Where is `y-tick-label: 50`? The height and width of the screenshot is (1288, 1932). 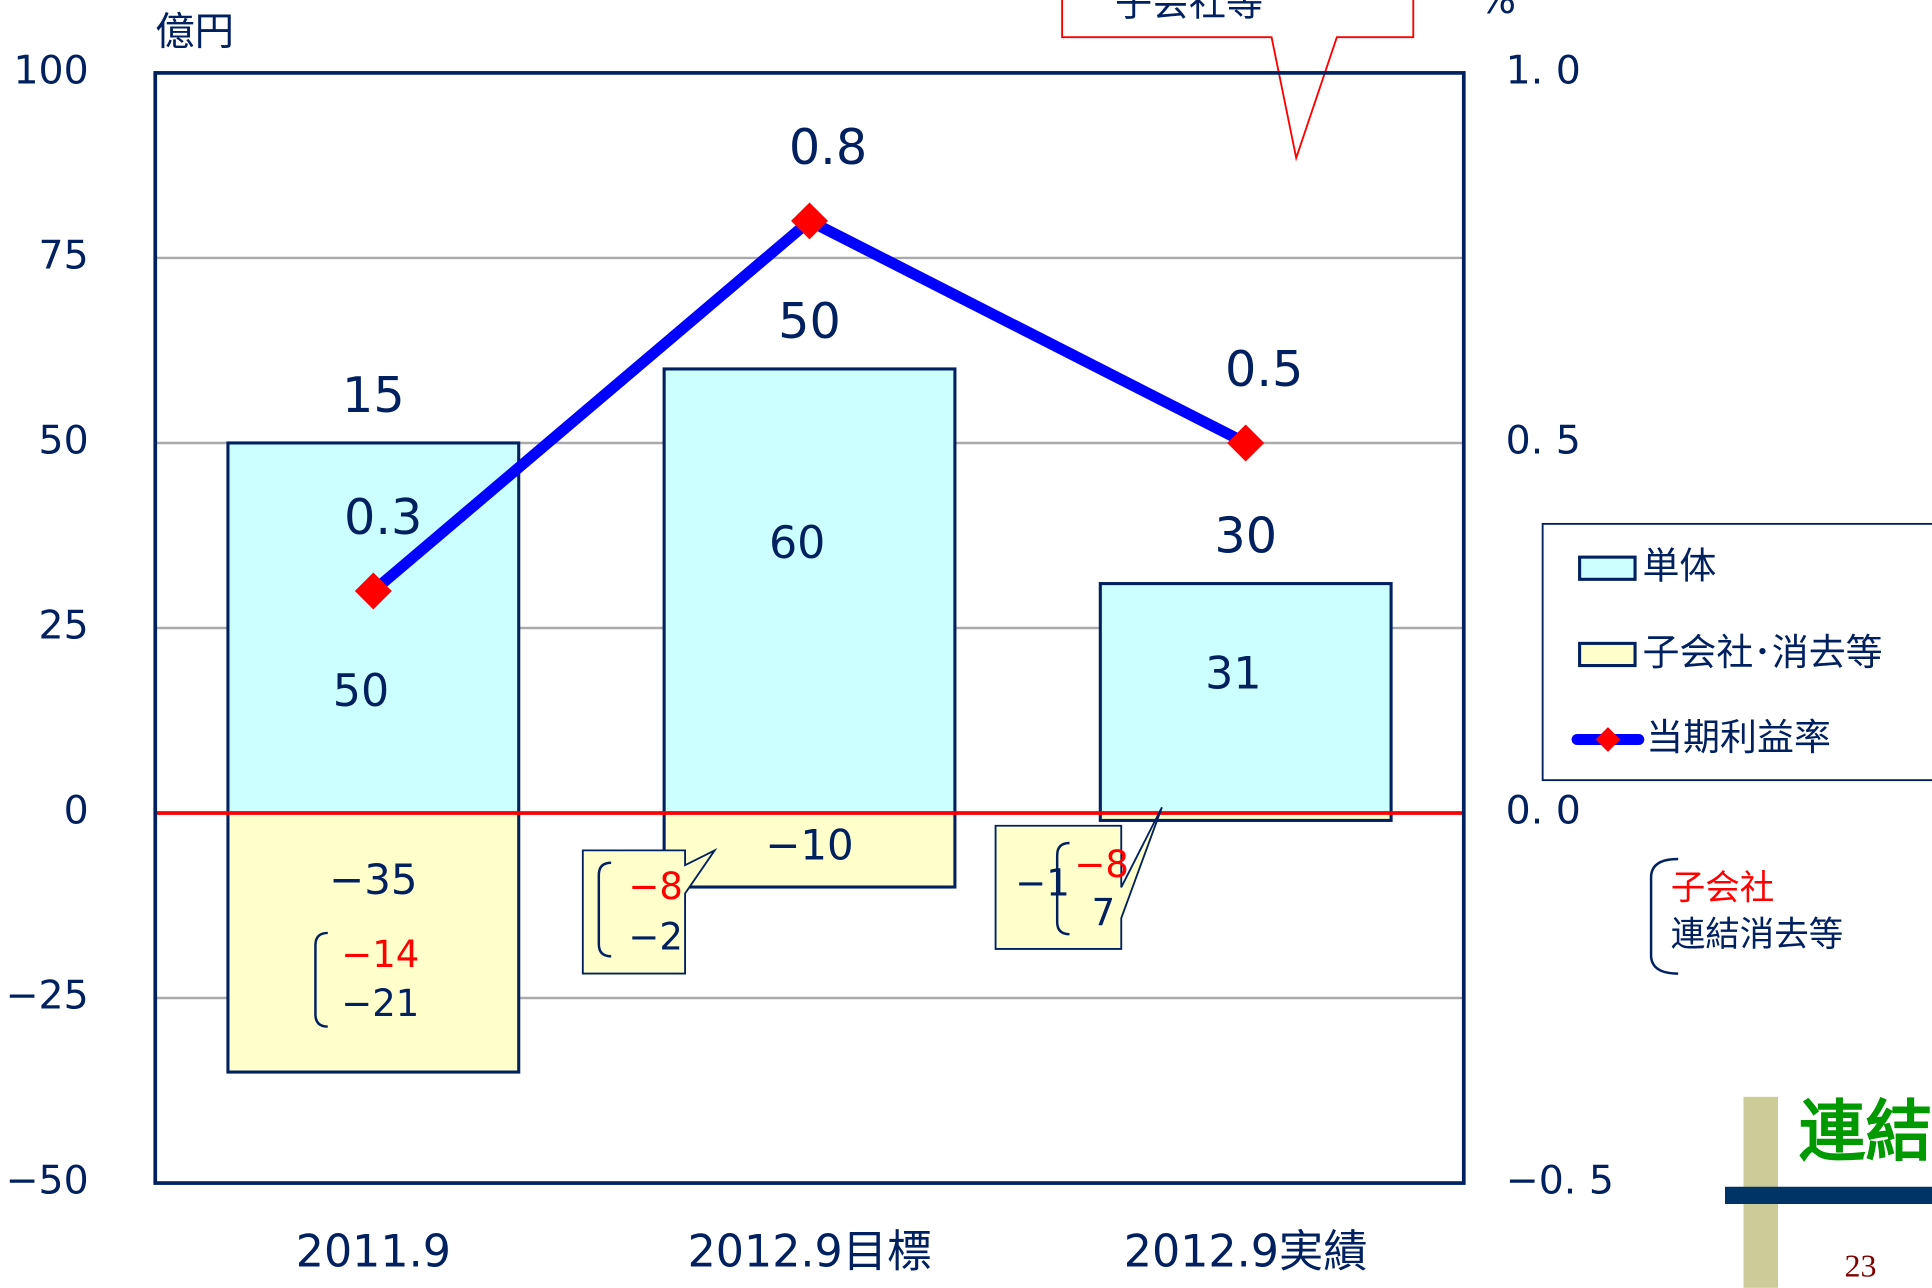
y-tick-label: 50 is located at coordinates (64, 440).